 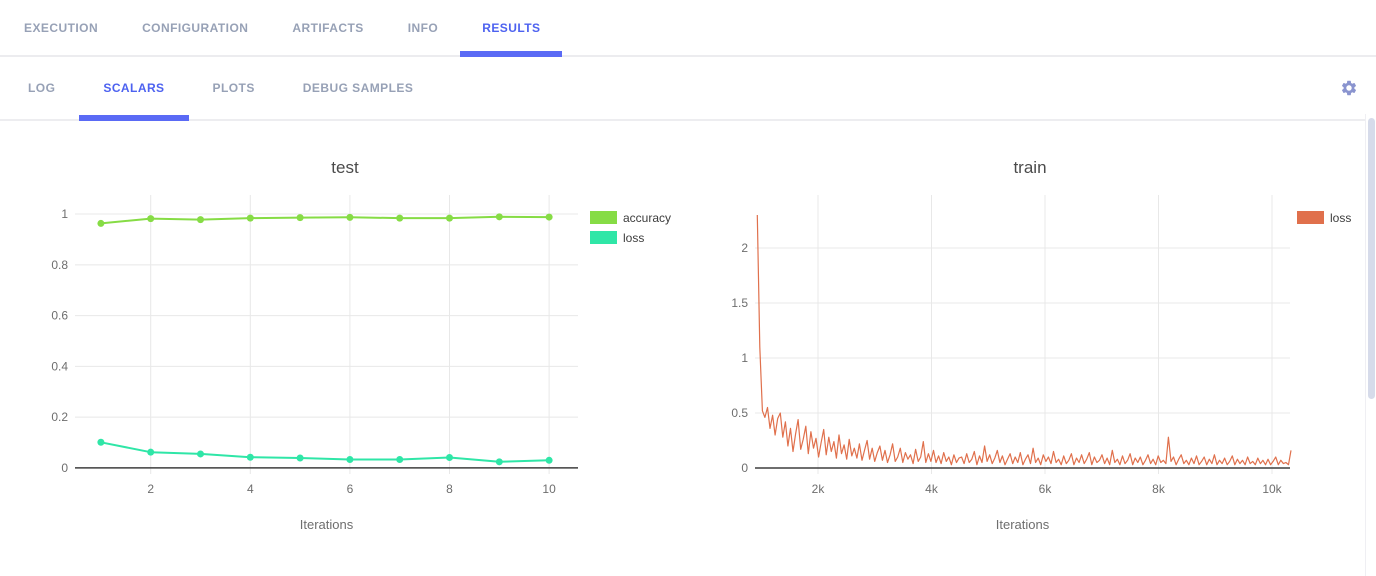 I want to click on vertical-scrollbar, so click(x=1370, y=345).